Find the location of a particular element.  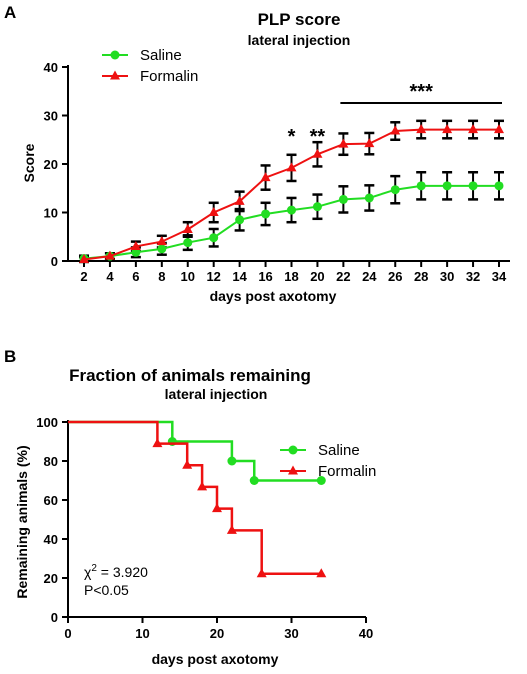

chi-square-annotation: χ2 = 3.920 is located at coordinates (116, 571).